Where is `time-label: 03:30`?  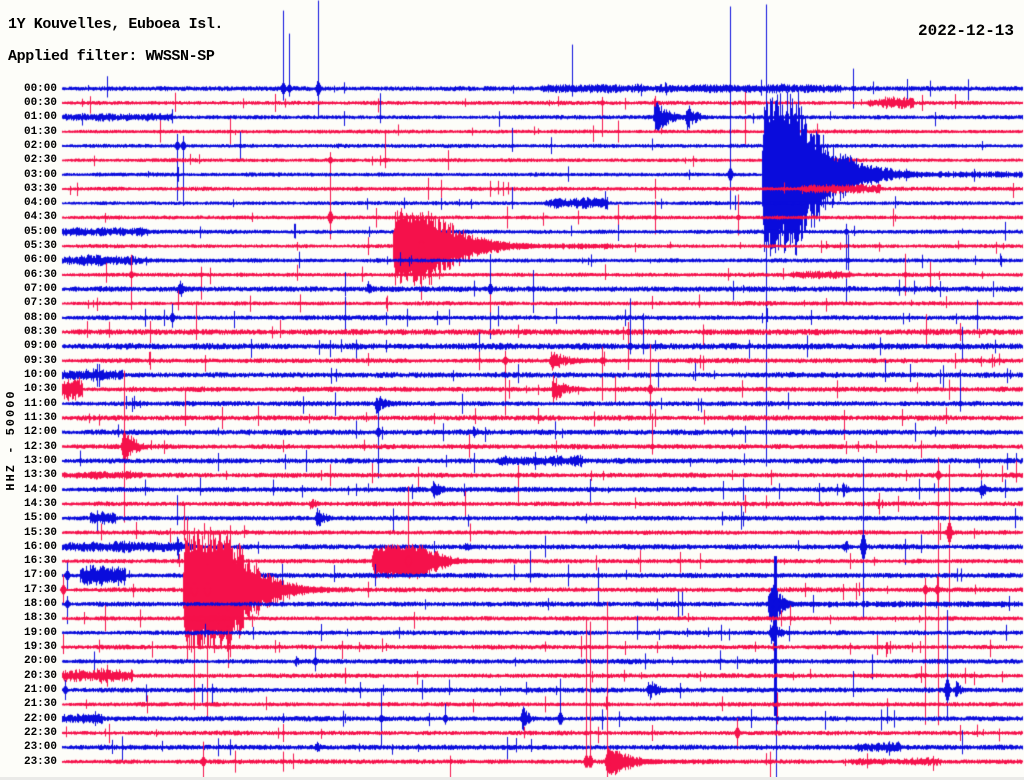
time-label: 03:30 is located at coordinates (40, 188).